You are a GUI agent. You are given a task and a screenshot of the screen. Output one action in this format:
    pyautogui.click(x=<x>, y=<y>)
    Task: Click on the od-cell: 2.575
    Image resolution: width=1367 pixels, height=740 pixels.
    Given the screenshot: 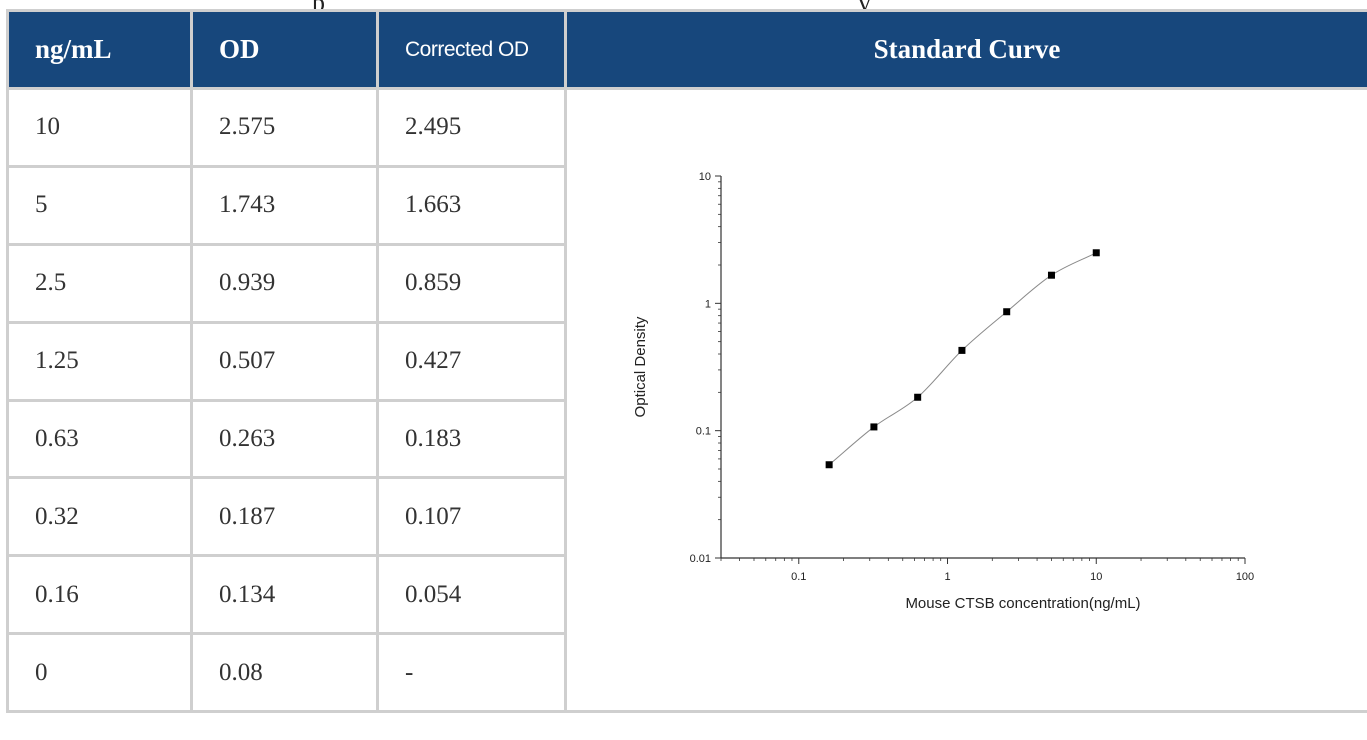 What is the action you would take?
    pyautogui.click(x=284, y=127)
    